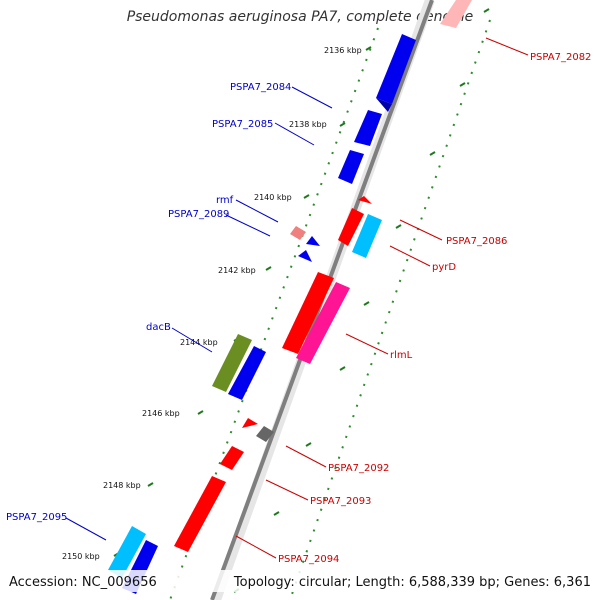 The width and height of the screenshot is (600, 600). What do you see at coordinates (308, 559) in the screenshot?
I see `gene-label-PSPA7_2094: PSPA7_2094` at bounding box center [308, 559].